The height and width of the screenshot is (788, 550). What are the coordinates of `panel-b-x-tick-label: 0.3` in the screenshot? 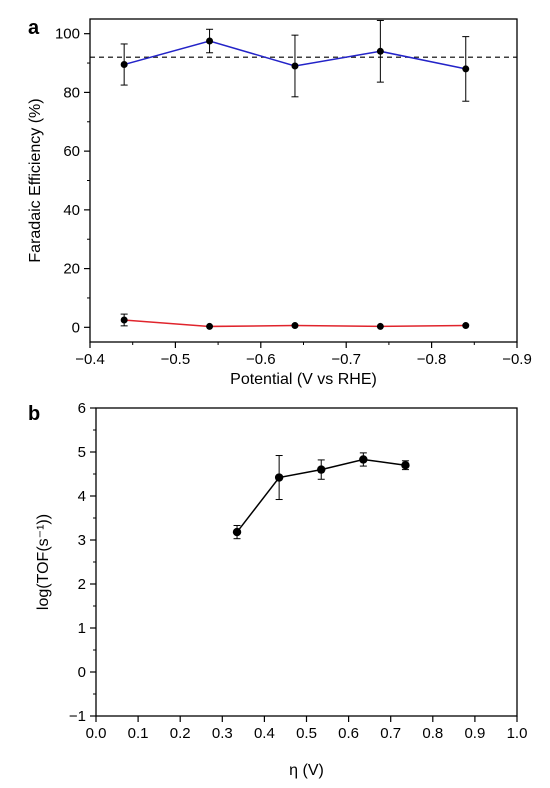 It's located at (222, 733).